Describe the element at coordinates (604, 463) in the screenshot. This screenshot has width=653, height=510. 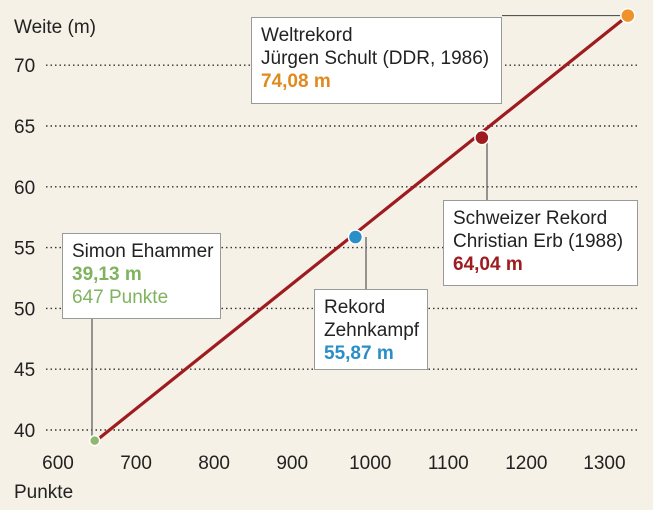
I see `x-tick-label-1300: 1300` at that location.